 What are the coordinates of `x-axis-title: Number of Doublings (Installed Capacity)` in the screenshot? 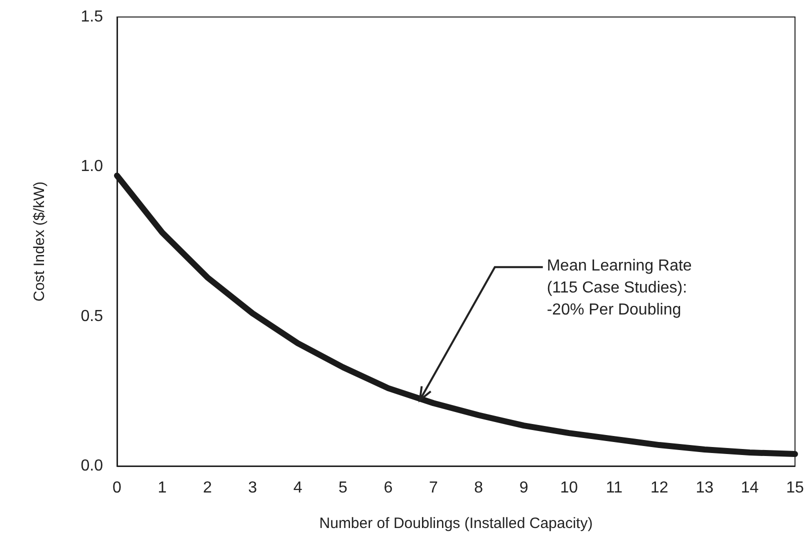 It's located at (456, 523).